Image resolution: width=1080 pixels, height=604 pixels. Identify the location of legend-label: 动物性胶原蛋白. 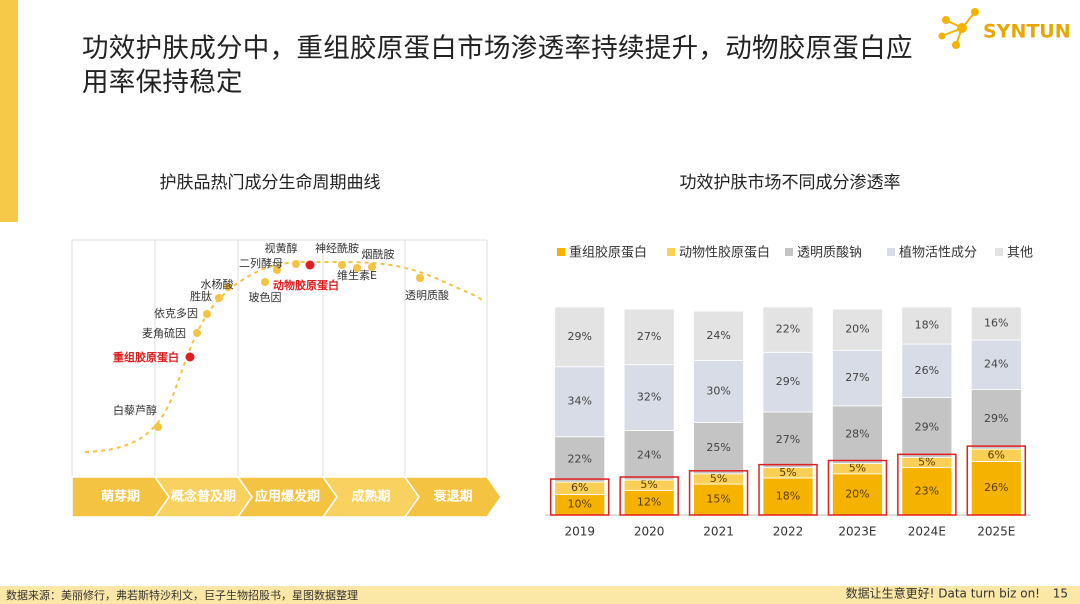
(724, 253).